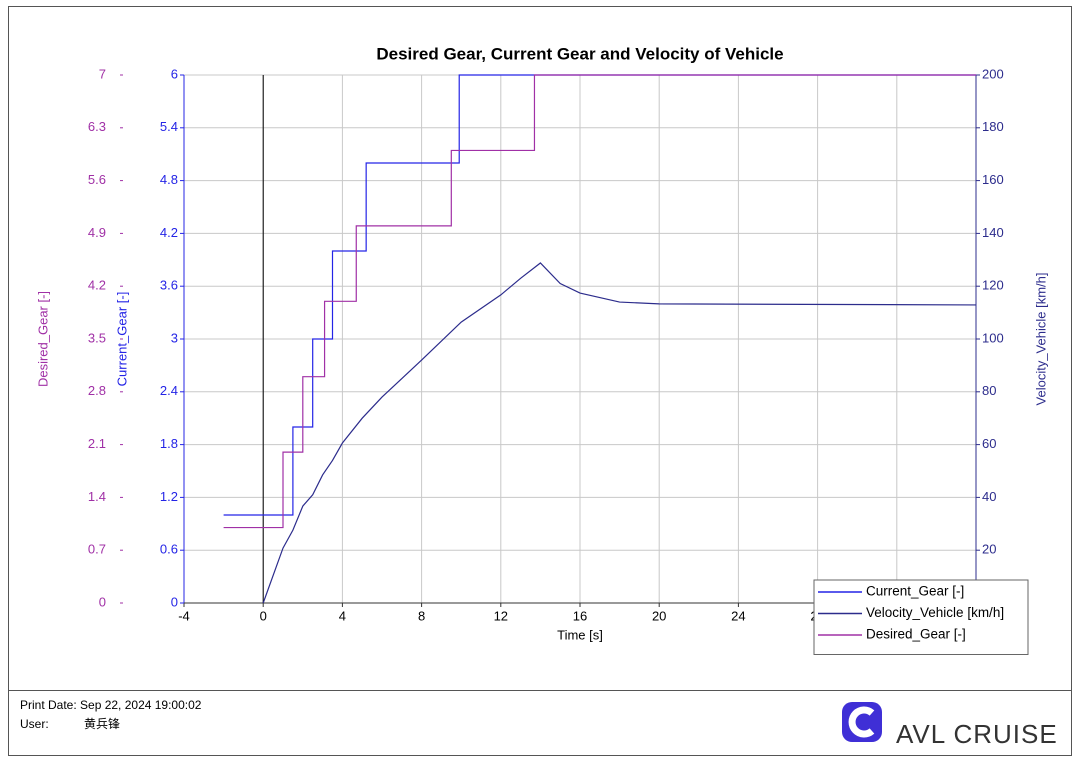  What do you see at coordinates (169, 179) in the screenshot?
I see `y-tick-label: 4.8` at bounding box center [169, 179].